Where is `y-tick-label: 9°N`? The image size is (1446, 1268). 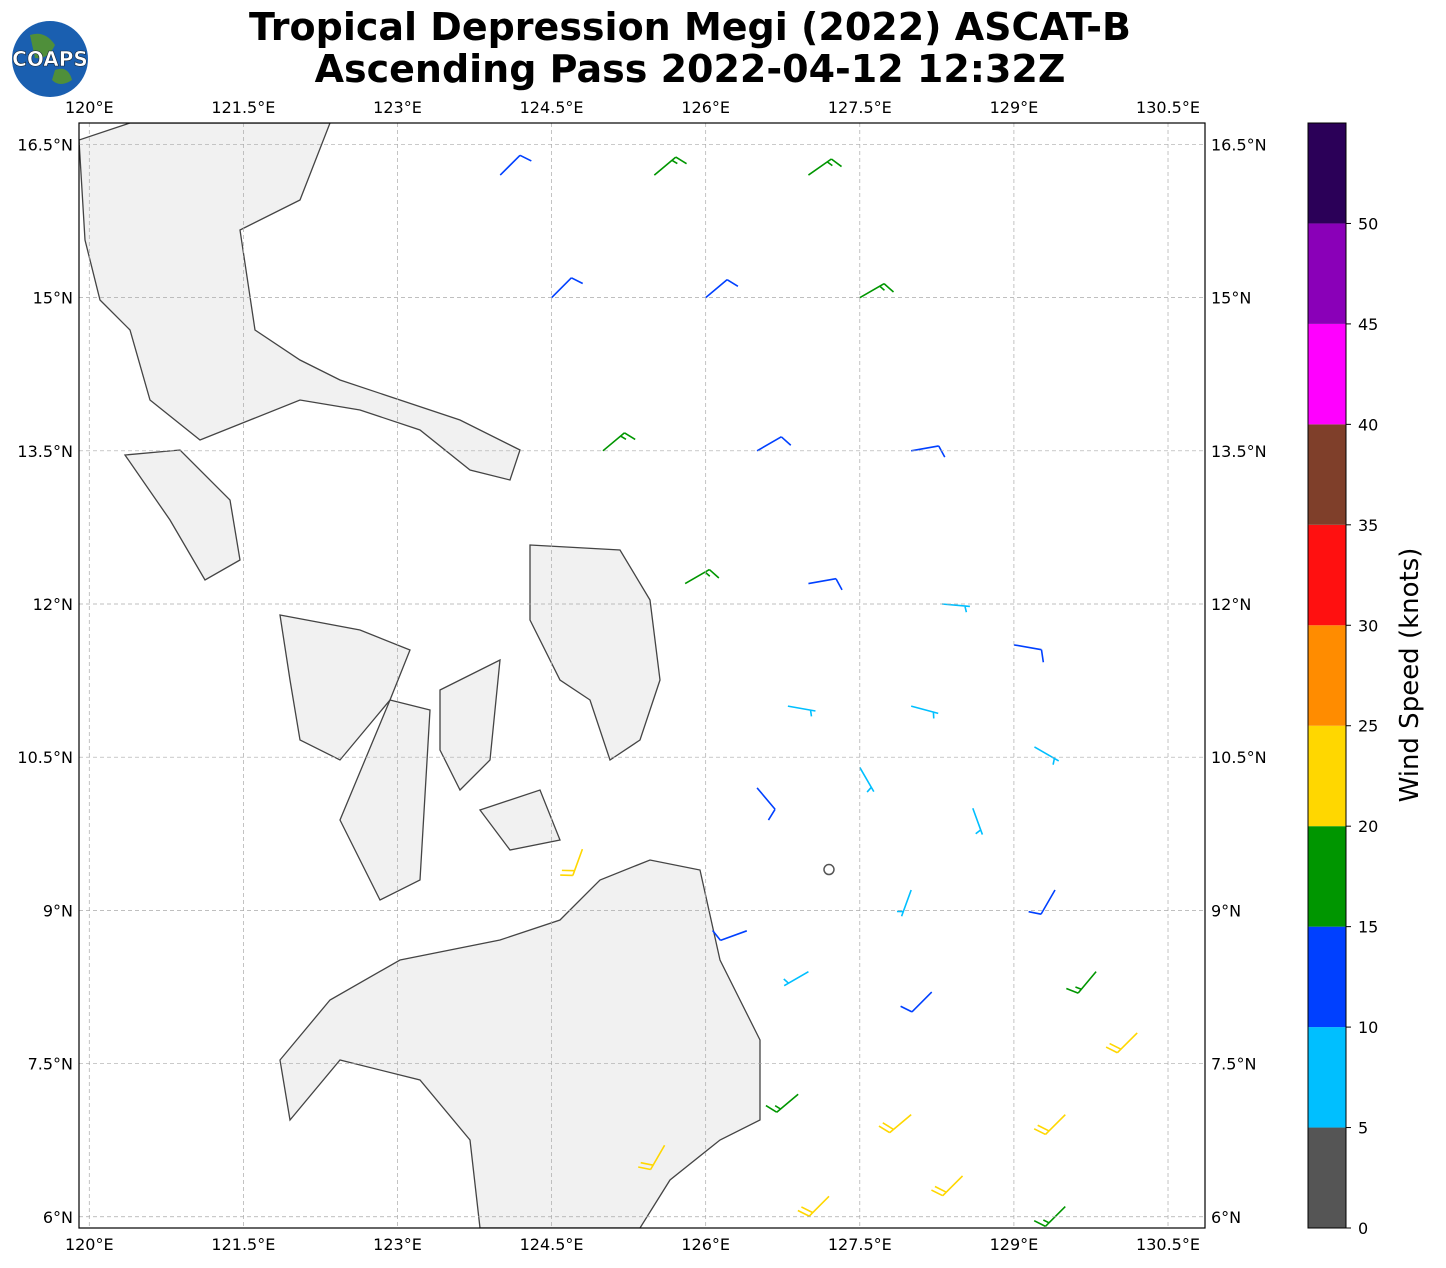 y-tick-label: 9°N is located at coordinates (58, 910).